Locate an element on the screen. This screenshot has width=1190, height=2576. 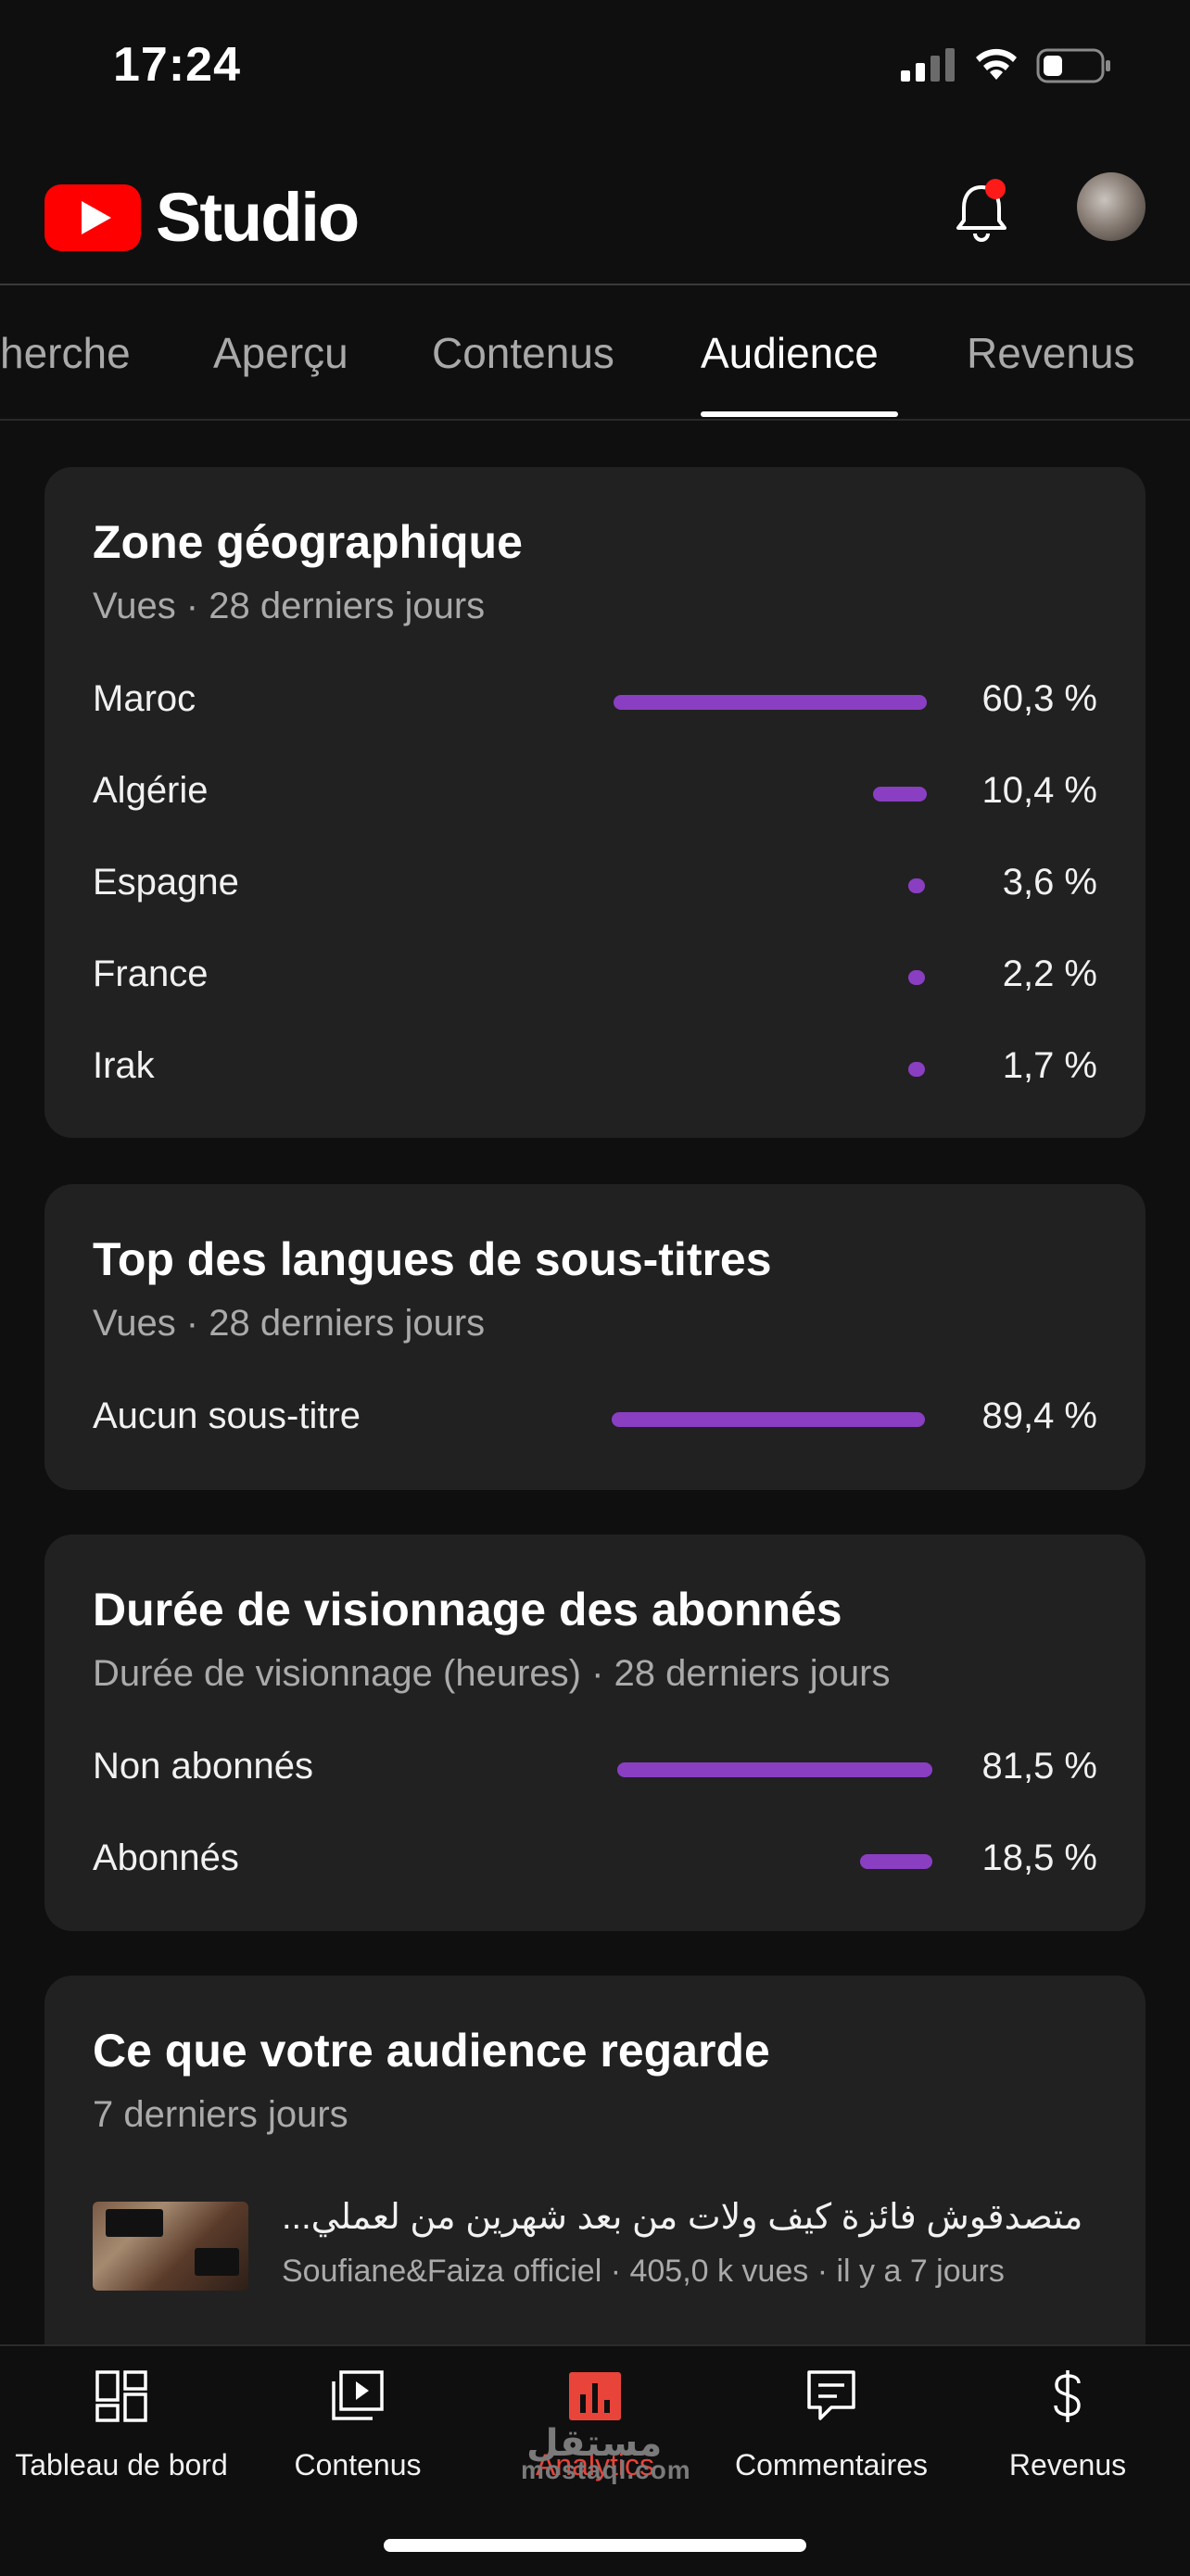
notifications-bell-icon is located at coordinates (981, 212).